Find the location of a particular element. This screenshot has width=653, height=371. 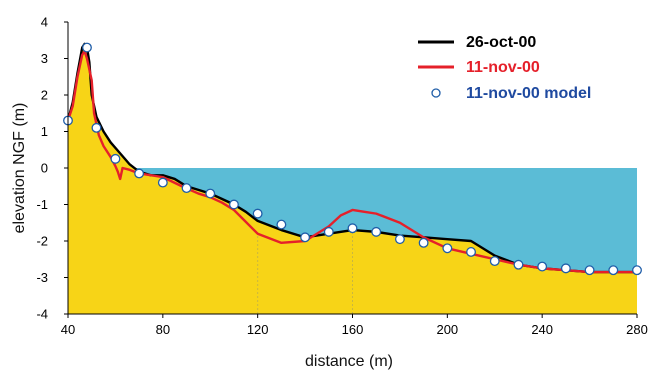

y-axis-title: elevation NGF (m) is located at coordinates (19, 168).